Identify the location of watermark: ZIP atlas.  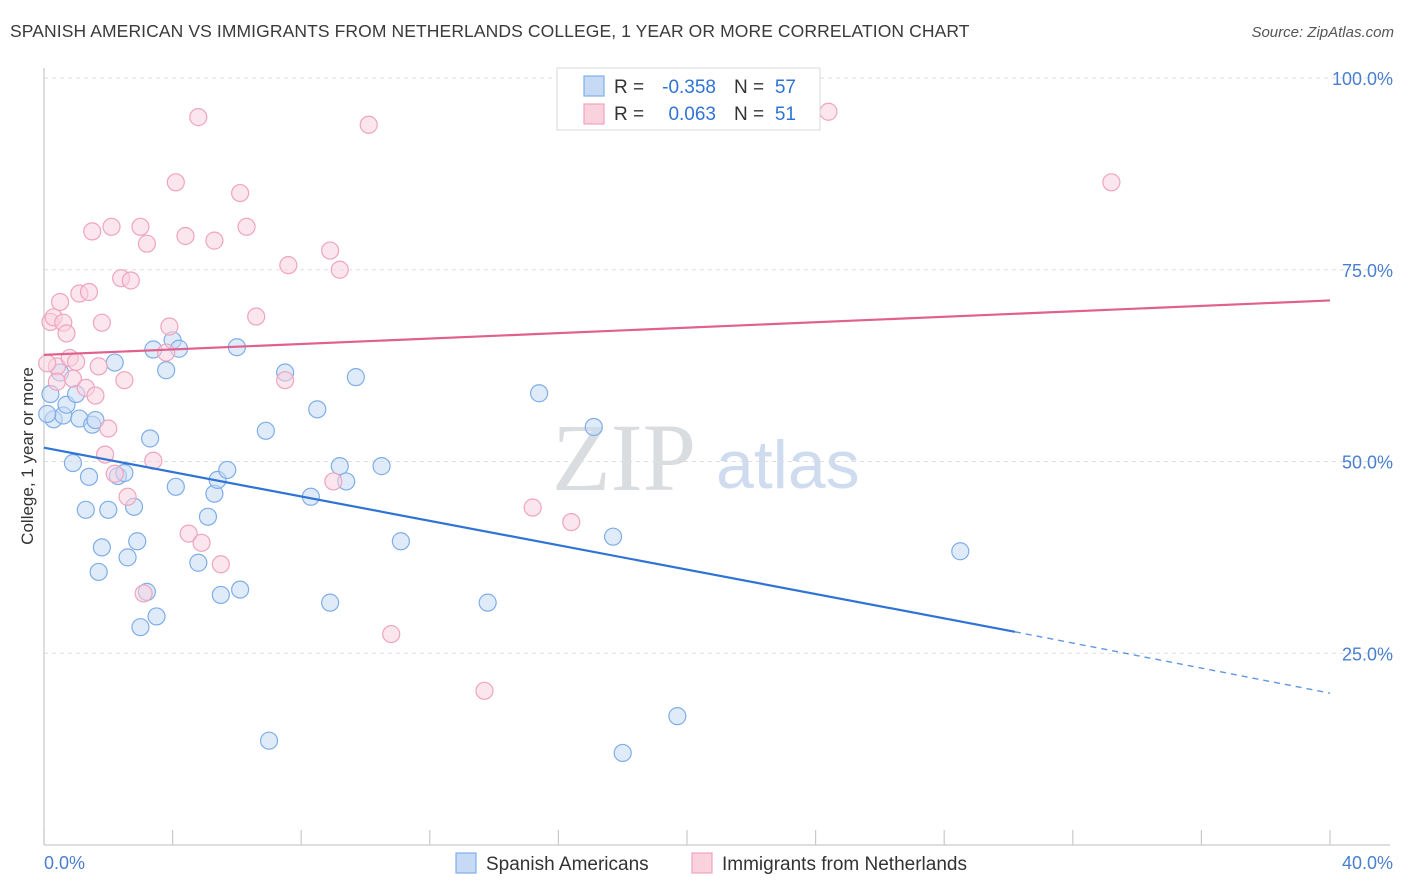
(706, 457).